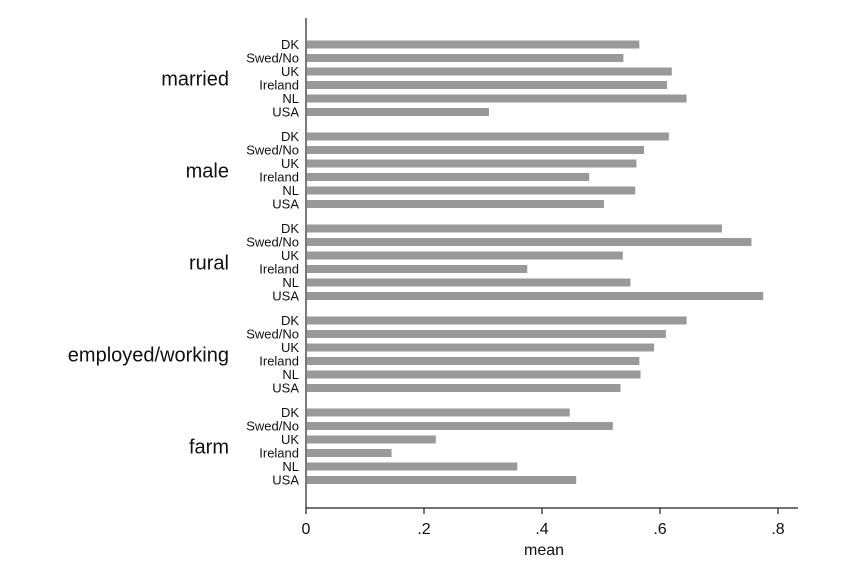  What do you see at coordinates (777, 529) in the screenshot?
I see `x-tick-label: .8` at bounding box center [777, 529].